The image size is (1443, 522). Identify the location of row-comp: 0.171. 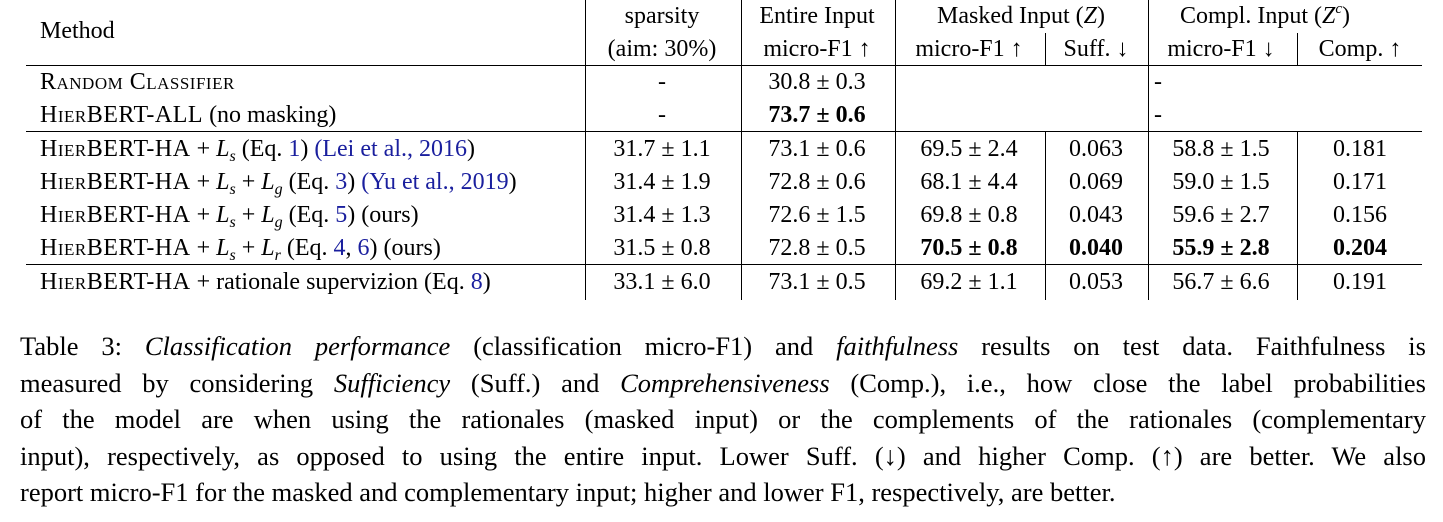
(1360, 182).